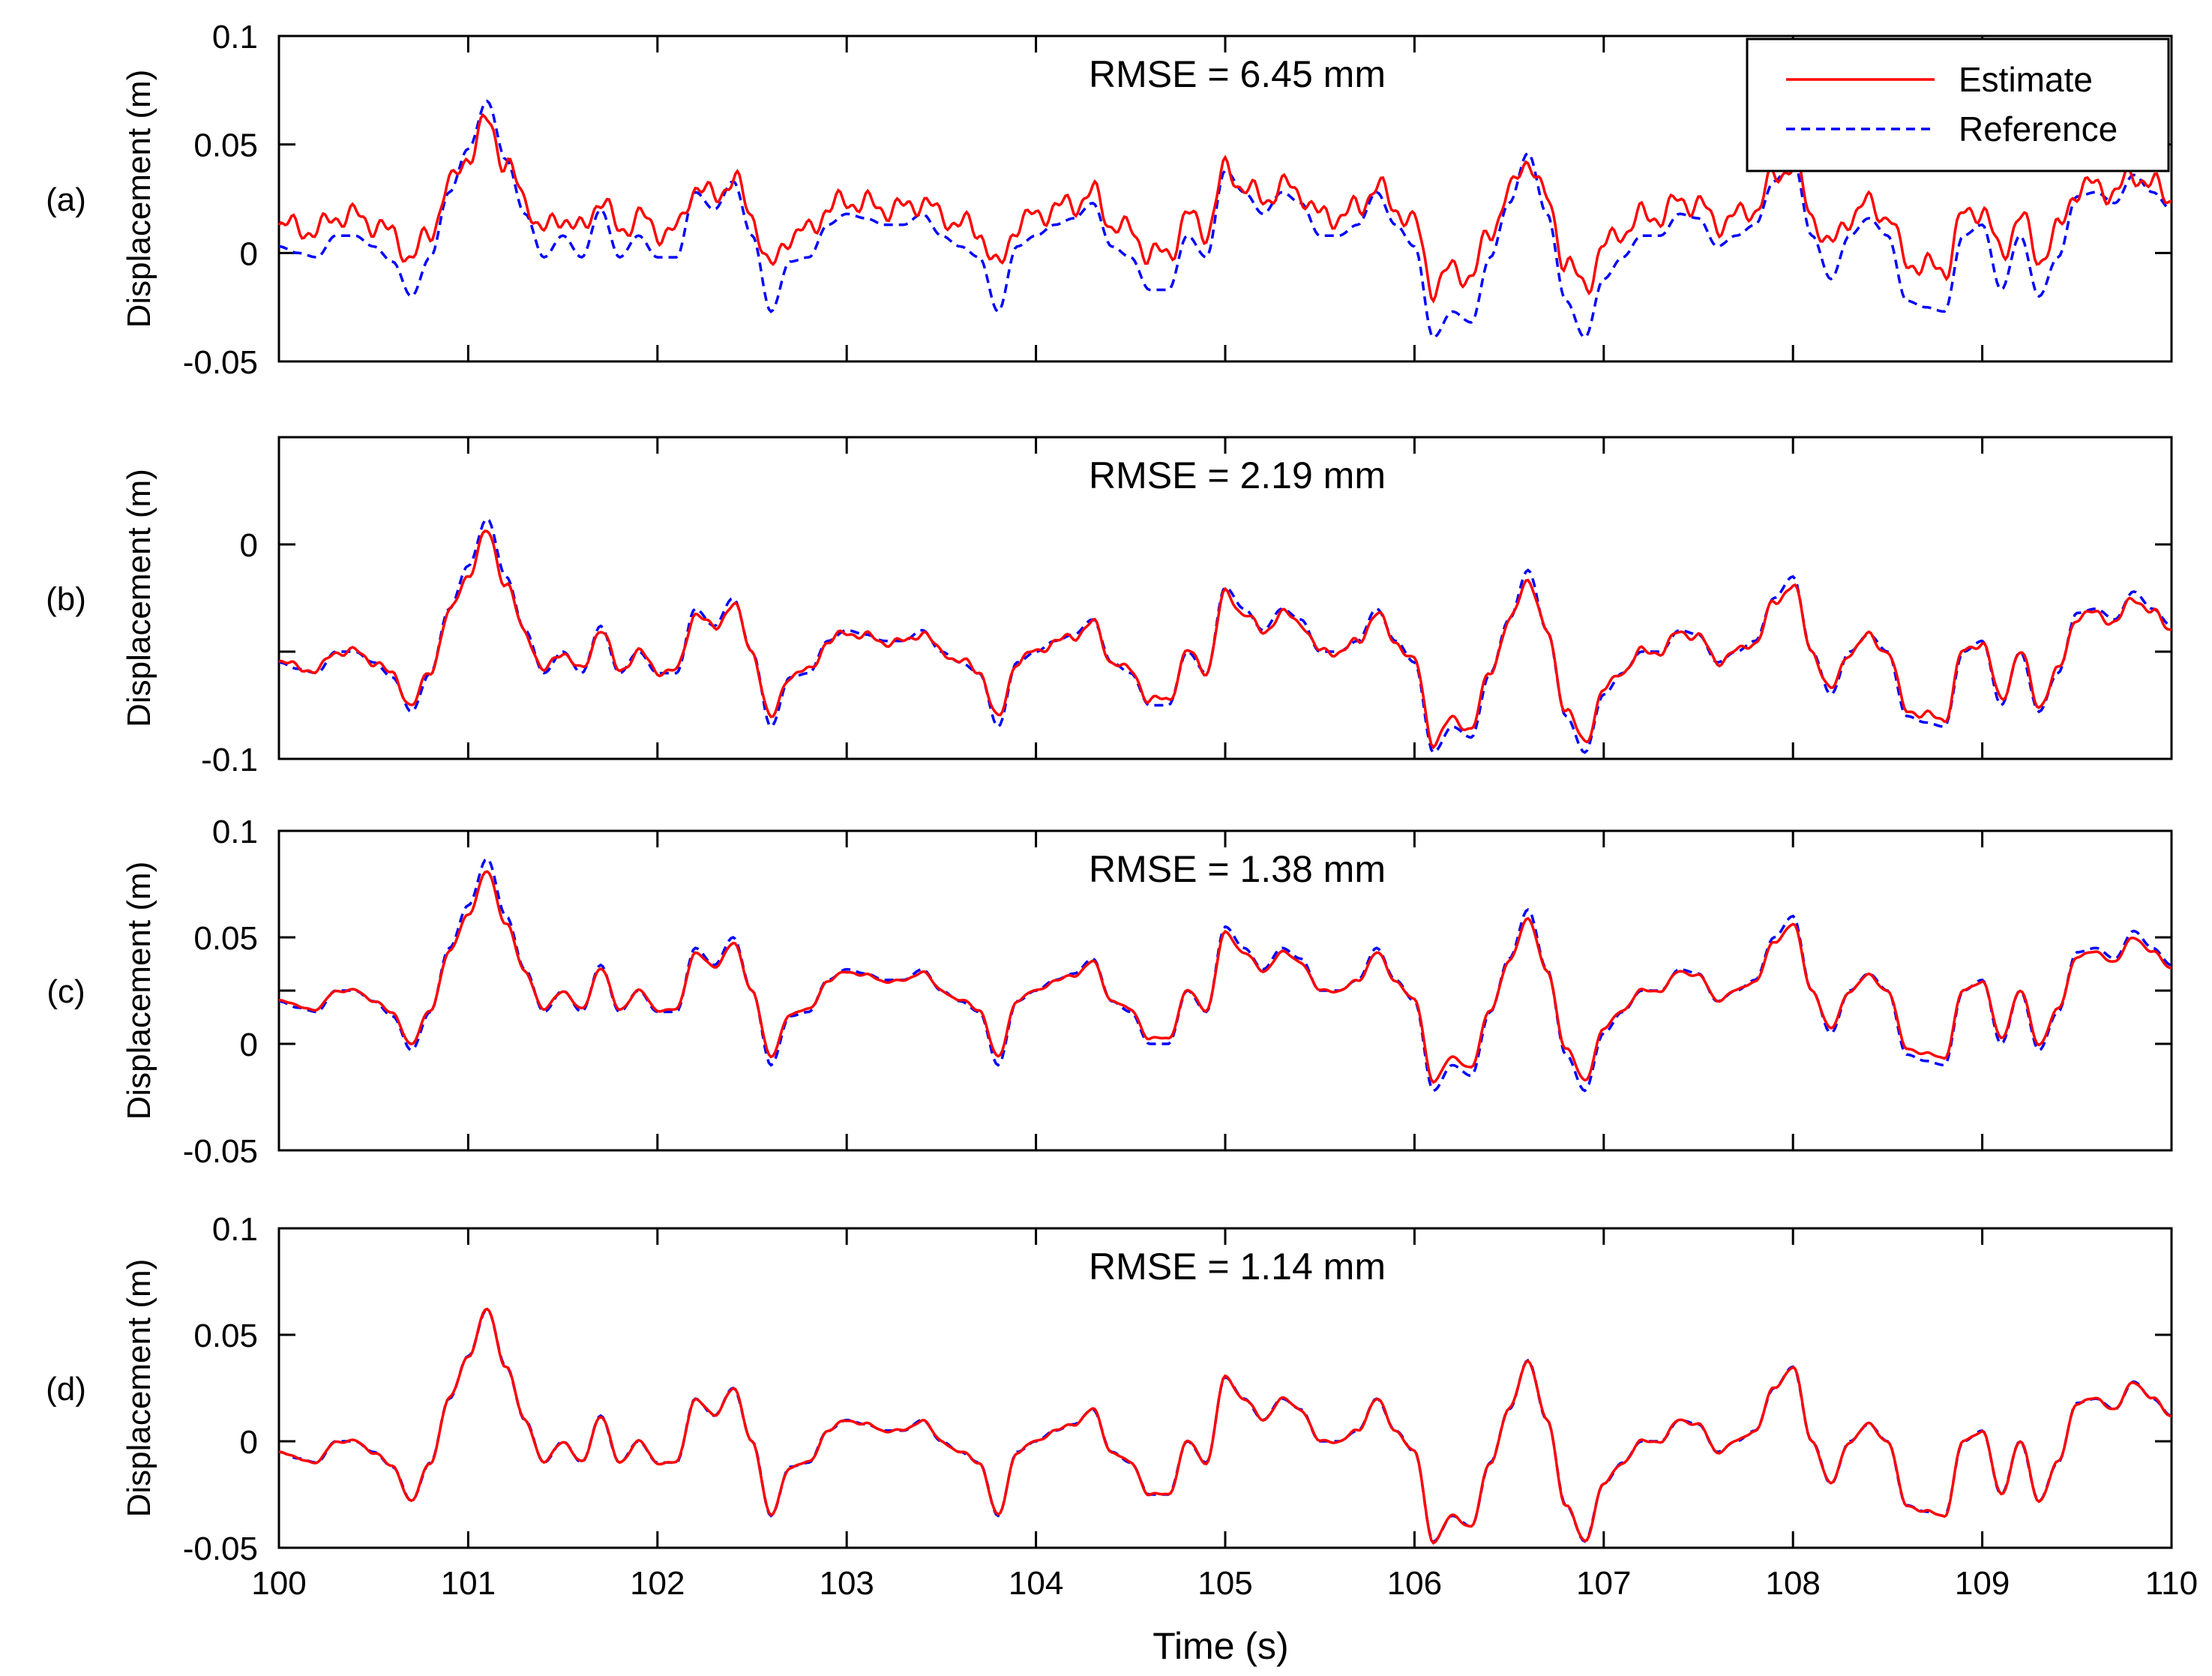 The height and width of the screenshot is (1676, 2212). I want to click on x-tick-label: 105, so click(1224, 1583).